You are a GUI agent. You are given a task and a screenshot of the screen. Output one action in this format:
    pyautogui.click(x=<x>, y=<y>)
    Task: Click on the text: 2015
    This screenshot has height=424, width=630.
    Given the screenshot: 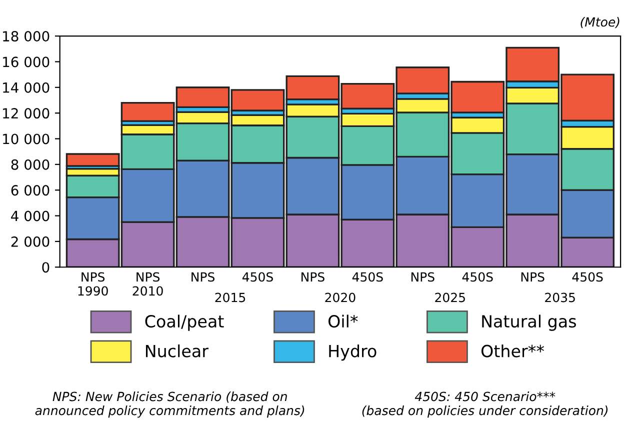 What is the action you would take?
    pyautogui.click(x=230, y=297)
    